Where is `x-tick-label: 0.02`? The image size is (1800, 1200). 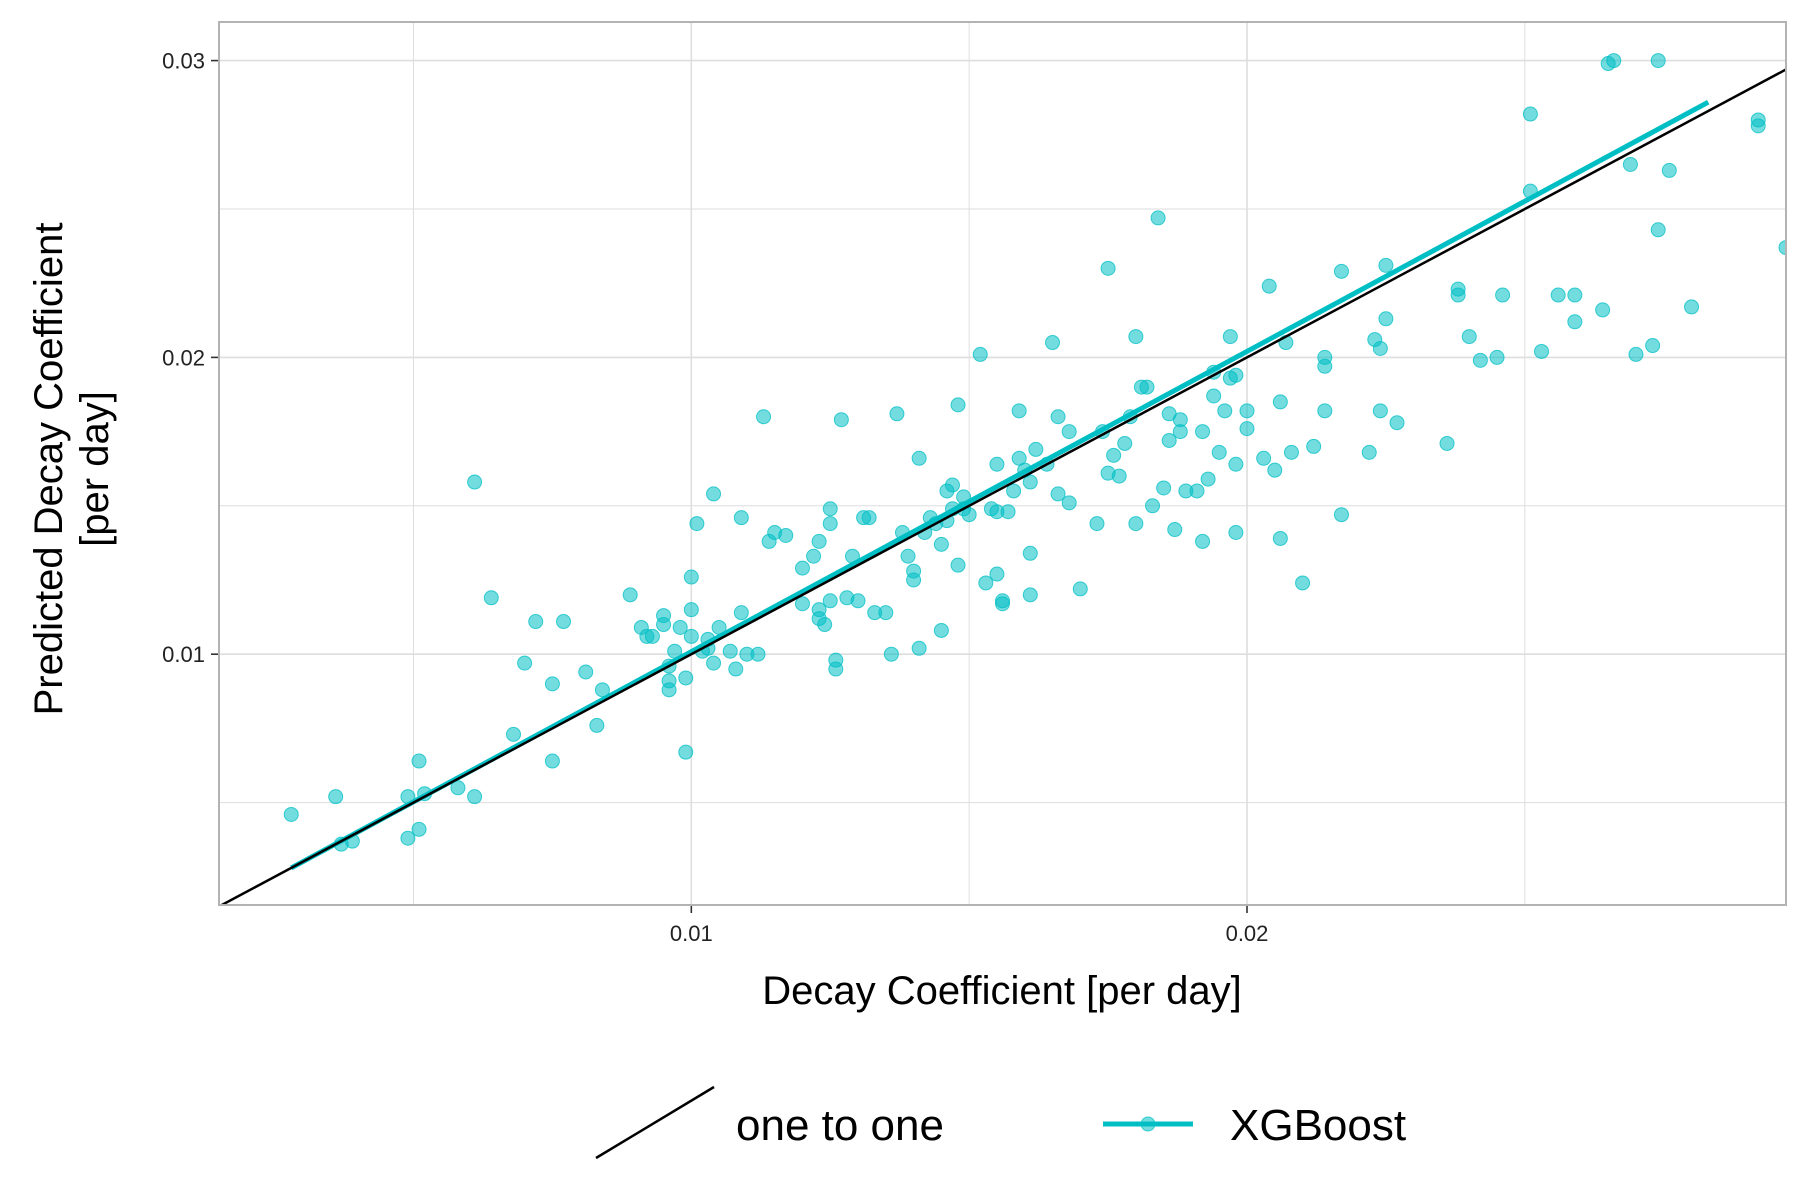
x-tick-label: 0.02 is located at coordinates (1247, 933).